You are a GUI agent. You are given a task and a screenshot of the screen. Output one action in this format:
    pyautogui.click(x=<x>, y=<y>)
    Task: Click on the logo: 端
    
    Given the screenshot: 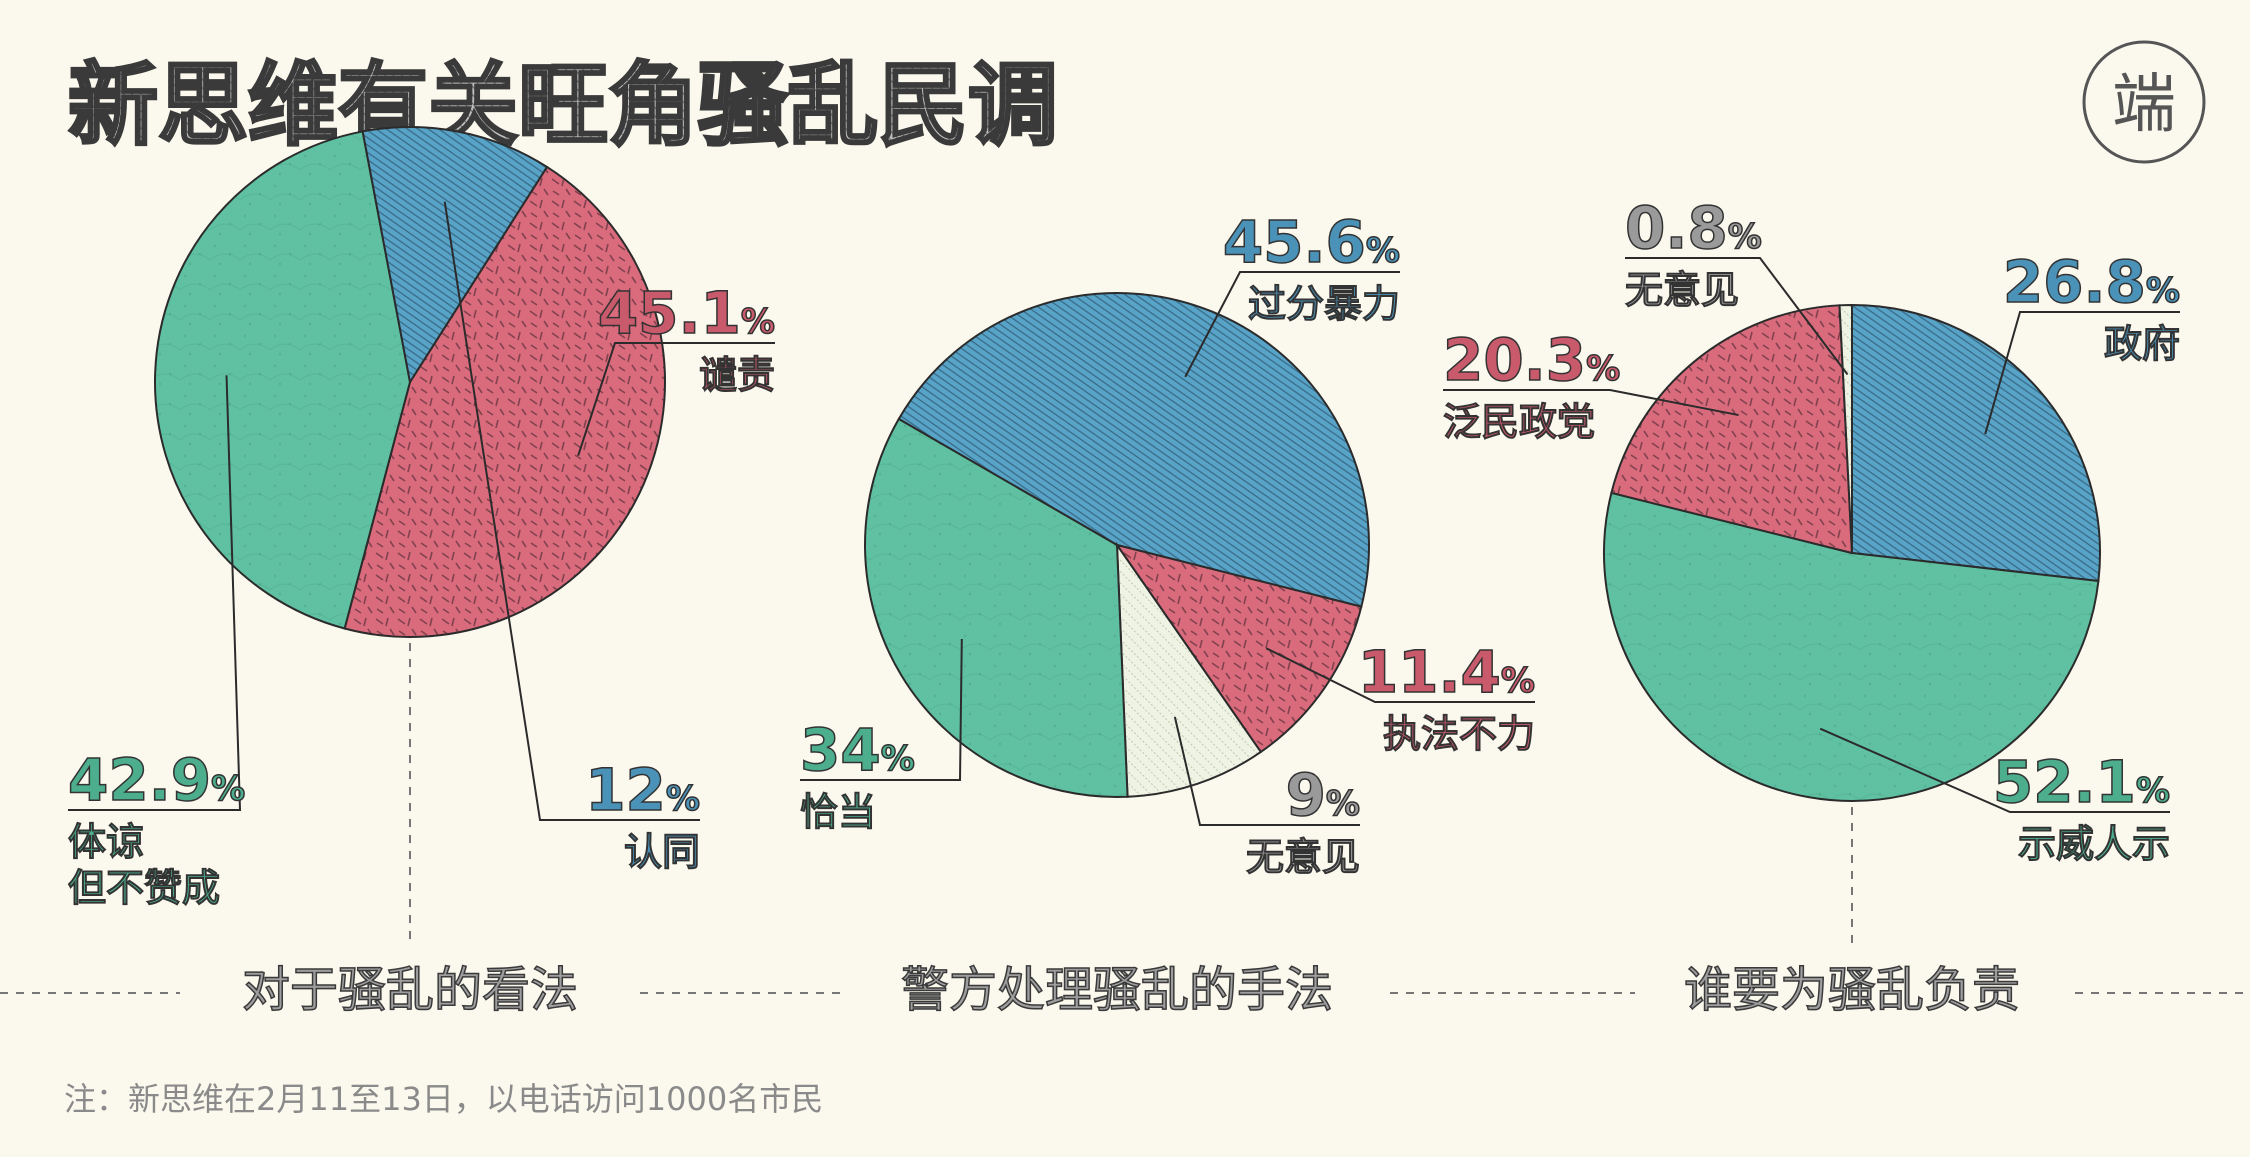 What is the action you would take?
    pyautogui.click(x=2144, y=102)
    